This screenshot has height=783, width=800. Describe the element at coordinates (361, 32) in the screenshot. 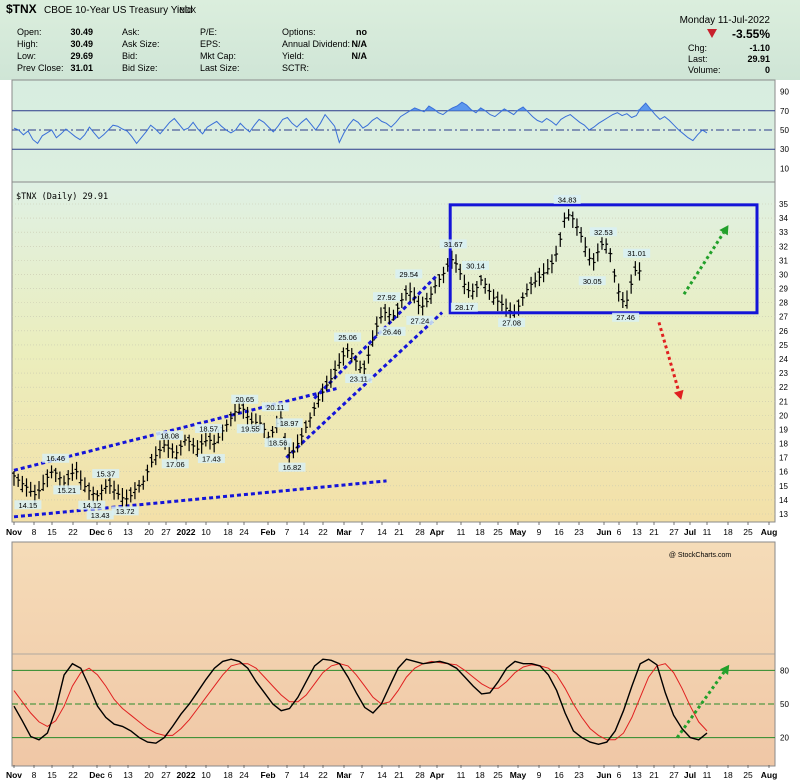

I see `col4-value: no` at that location.